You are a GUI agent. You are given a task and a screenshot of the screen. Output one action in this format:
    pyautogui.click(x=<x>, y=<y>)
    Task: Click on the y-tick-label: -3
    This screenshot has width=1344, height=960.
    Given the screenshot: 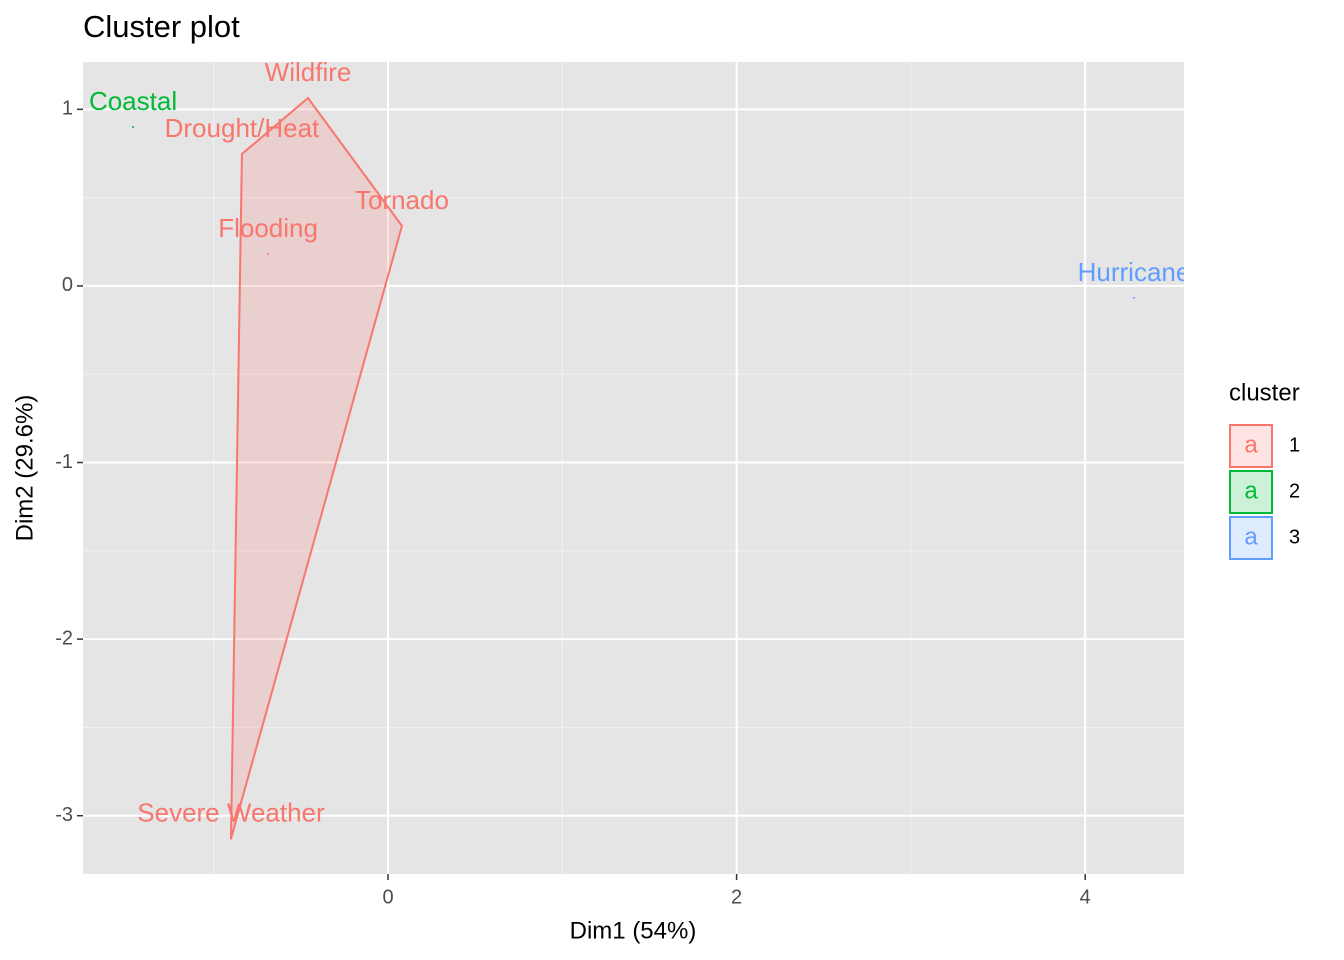 What is the action you would take?
    pyautogui.click(x=64, y=815)
    